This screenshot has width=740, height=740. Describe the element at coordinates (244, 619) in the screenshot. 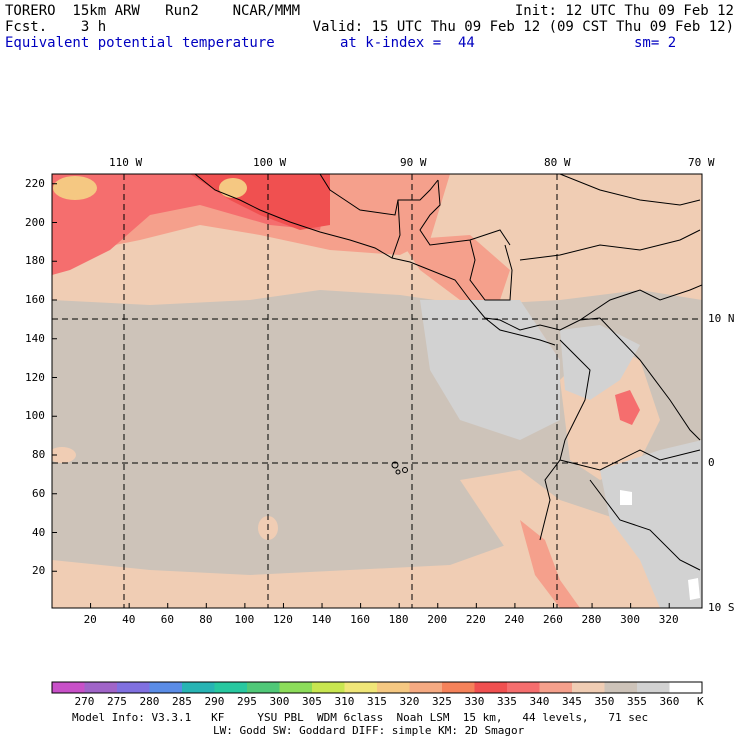

I see `x-tick-label: 100` at that location.